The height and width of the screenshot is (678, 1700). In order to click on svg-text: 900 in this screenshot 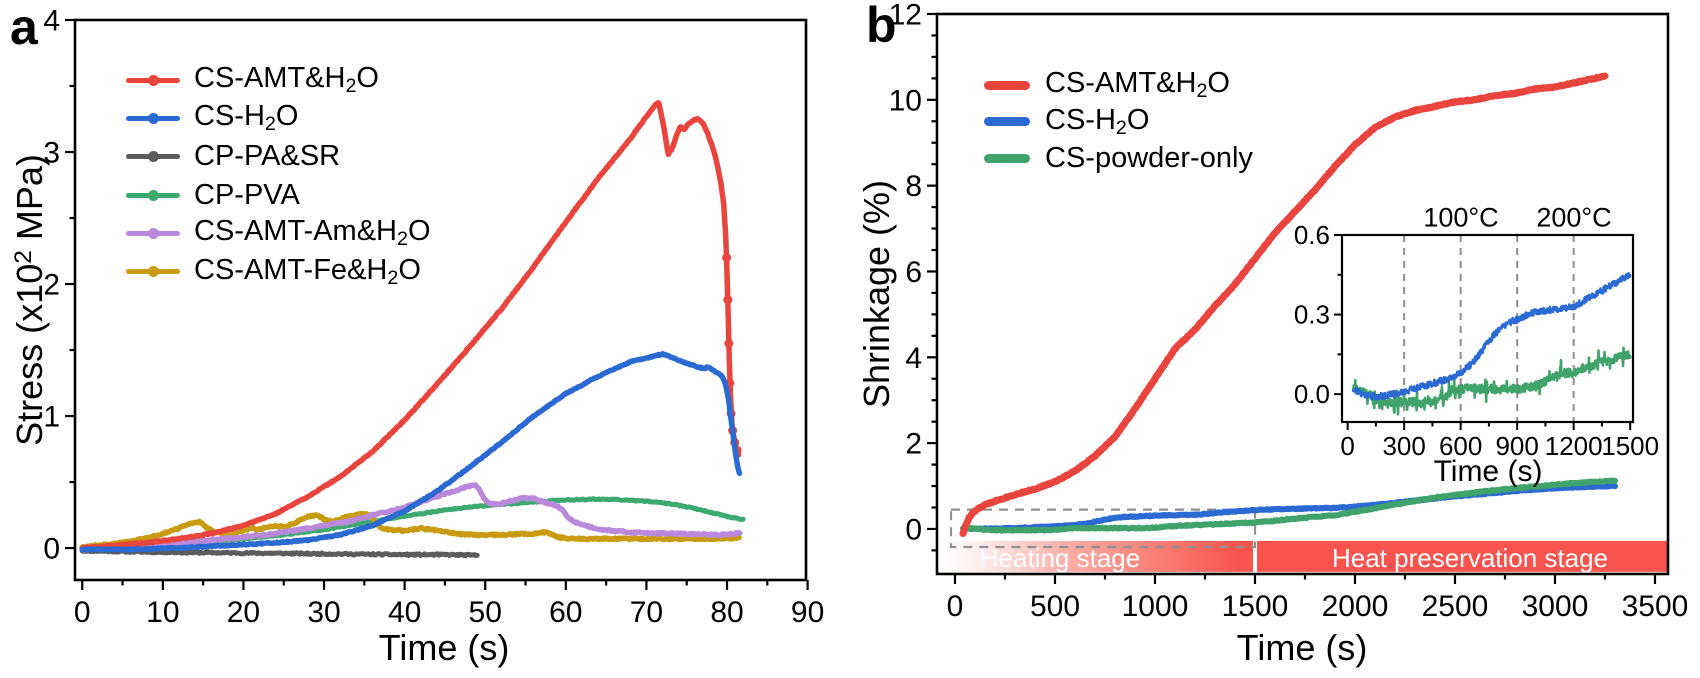, I will do `click(1516, 446)`.